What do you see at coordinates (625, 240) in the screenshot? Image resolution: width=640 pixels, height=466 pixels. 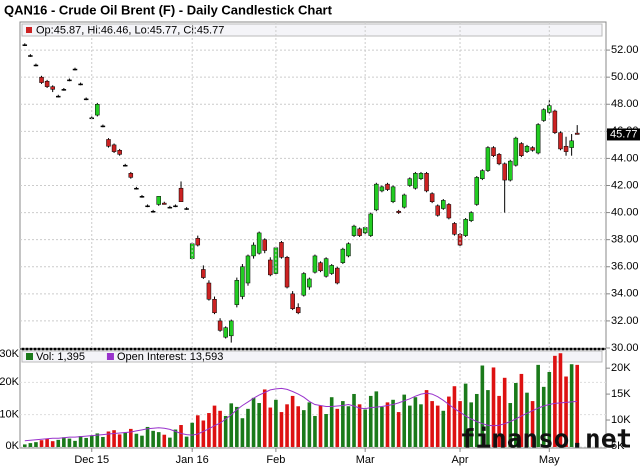 I see `y-tick-label: 38.00` at bounding box center [625, 240].